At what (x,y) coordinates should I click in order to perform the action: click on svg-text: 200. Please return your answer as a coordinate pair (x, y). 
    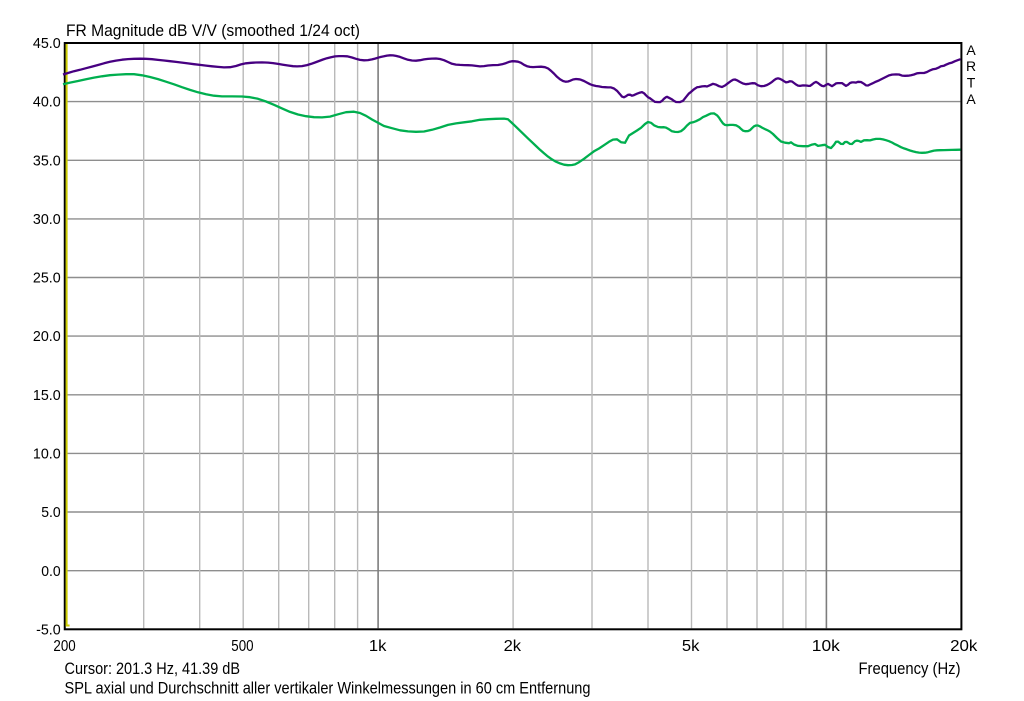
    Looking at the image, I should click on (64, 646).